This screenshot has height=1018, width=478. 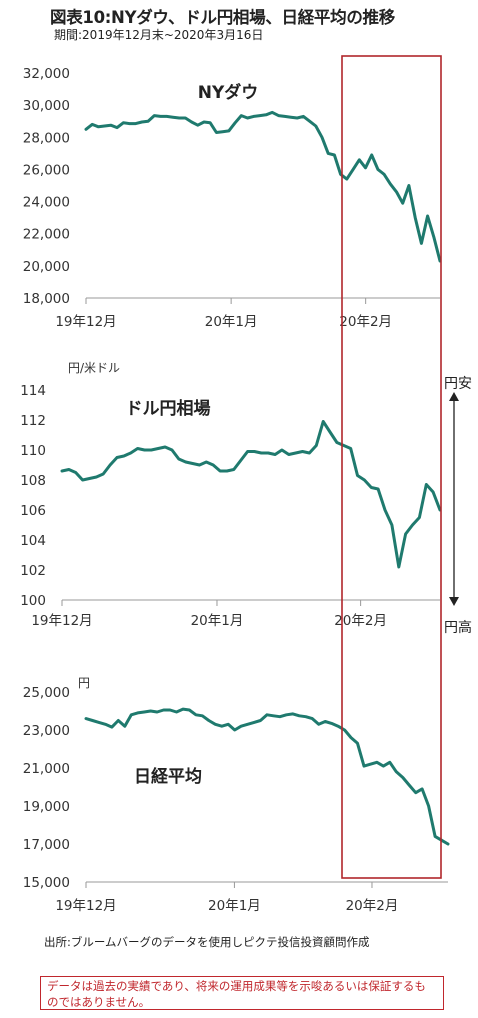 I want to click on y-tick-label: 21,000, so click(x=46, y=769).